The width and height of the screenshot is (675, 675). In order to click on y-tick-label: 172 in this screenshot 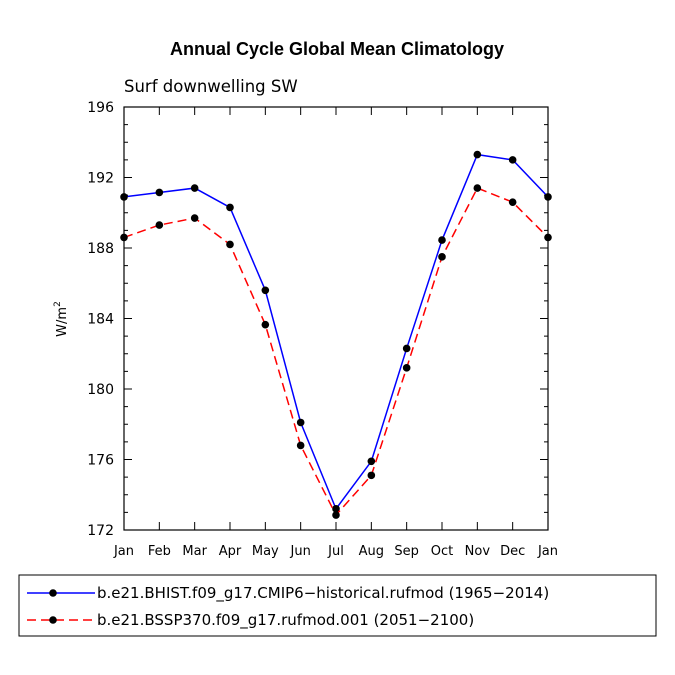, I will do `click(100, 531)`.